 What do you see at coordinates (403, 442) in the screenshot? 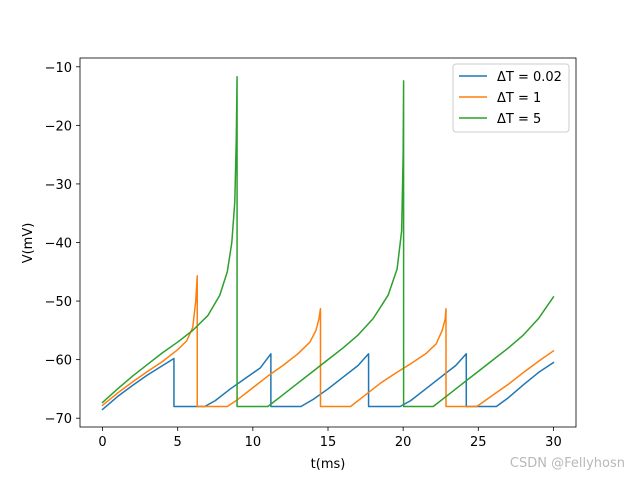
I see `x-tick-label: 20` at bounding box center [403, 442].